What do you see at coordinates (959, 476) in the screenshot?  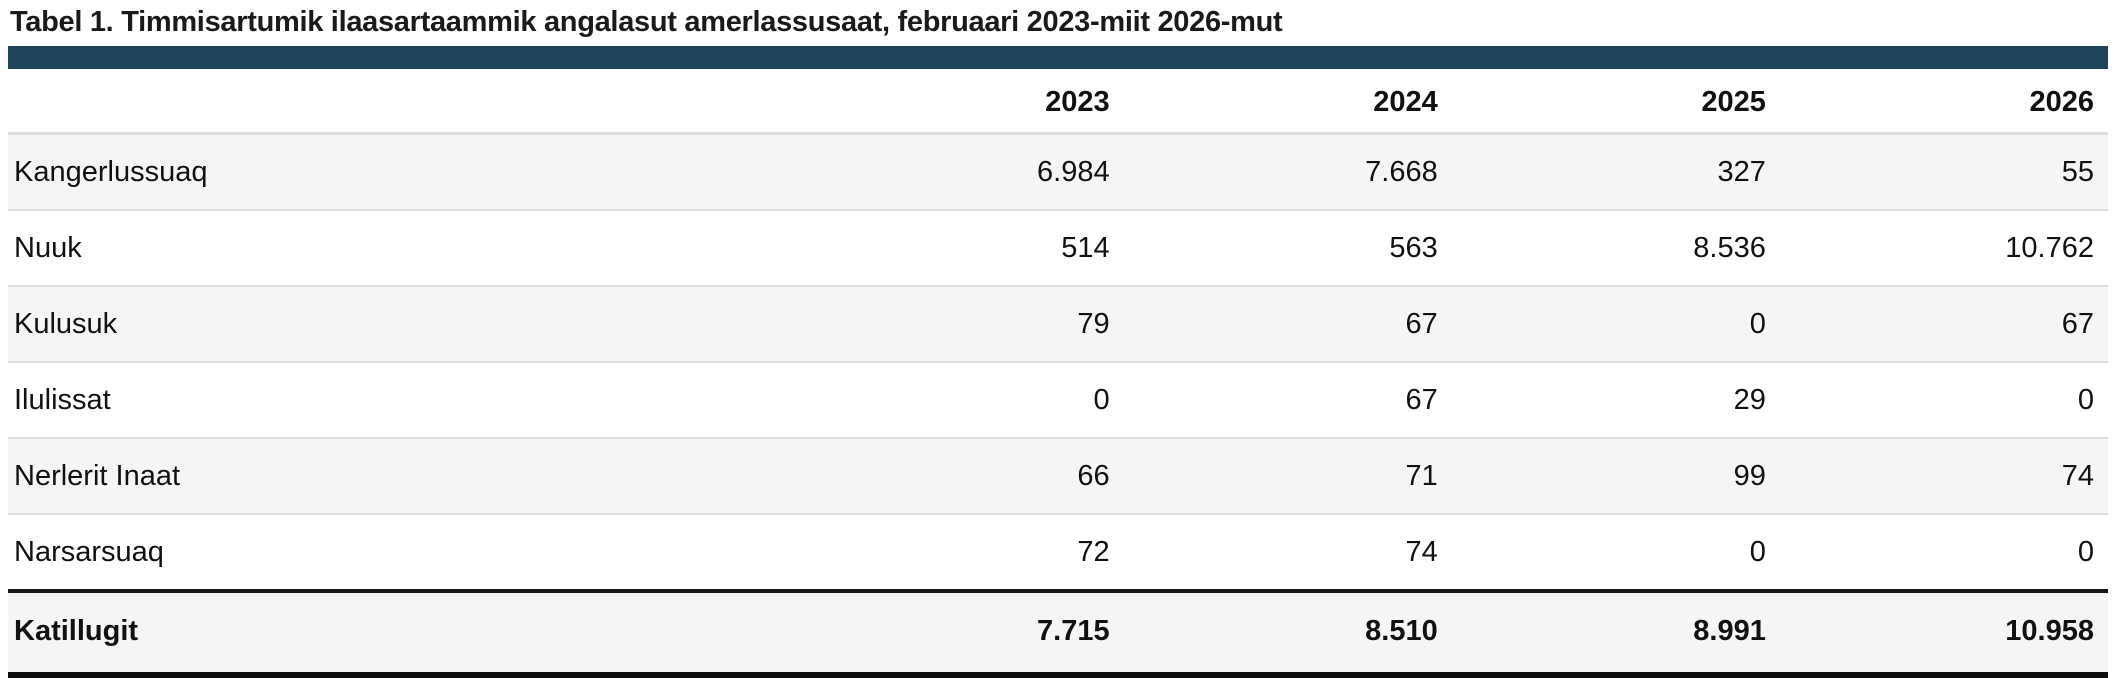 I see `passenger-count: 66` at bounding box center [959, 476].